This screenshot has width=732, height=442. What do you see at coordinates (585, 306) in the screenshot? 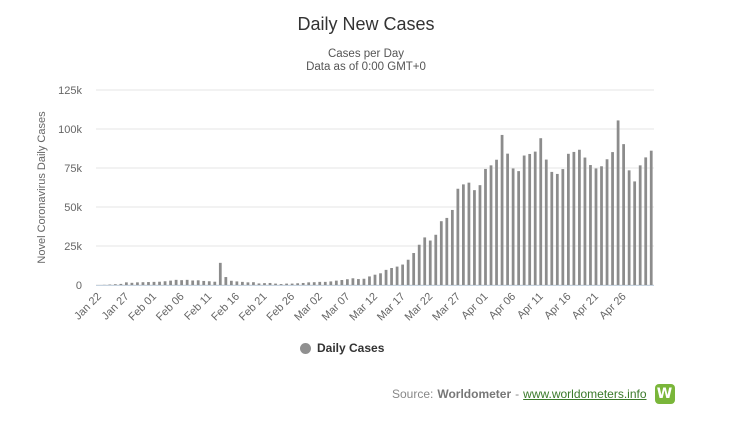
I see `x-tick-label: Apr 21` at bounding box center [585, 306].